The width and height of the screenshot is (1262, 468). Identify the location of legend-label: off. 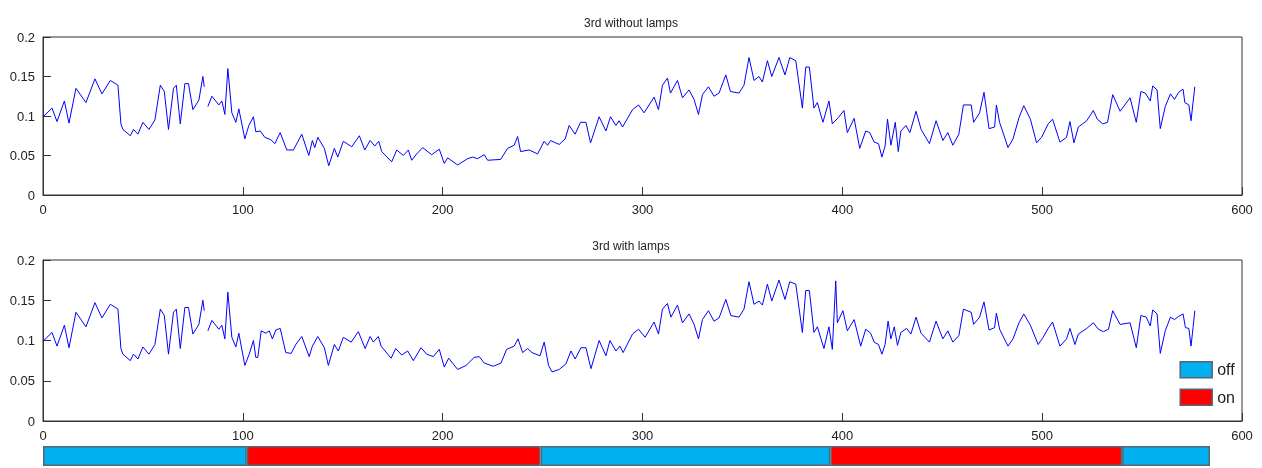
(1226, 370).